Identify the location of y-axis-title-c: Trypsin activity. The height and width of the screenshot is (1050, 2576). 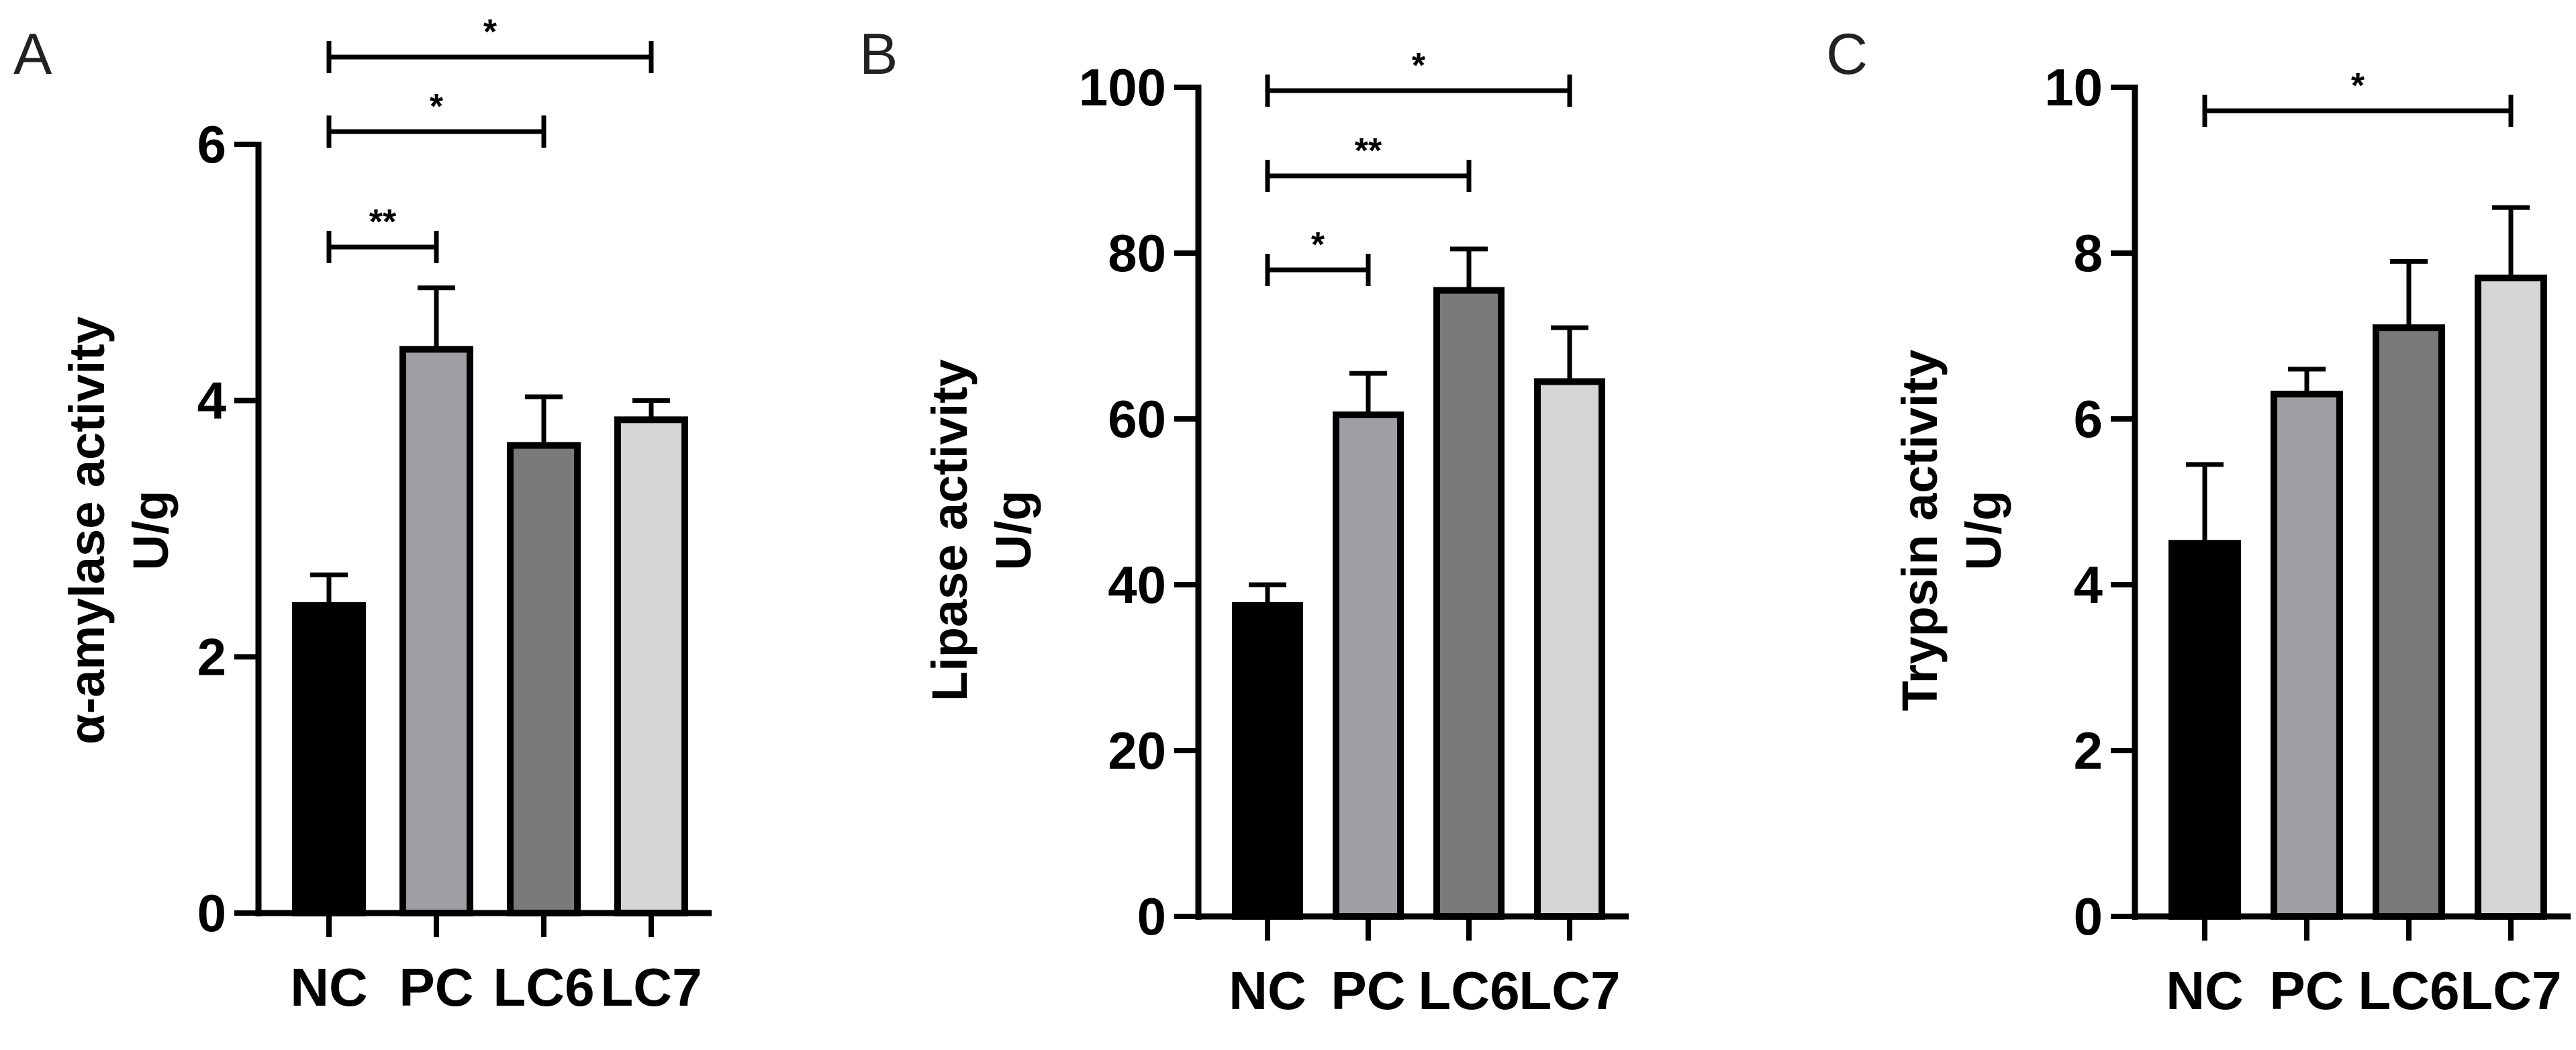
(1920, 531).